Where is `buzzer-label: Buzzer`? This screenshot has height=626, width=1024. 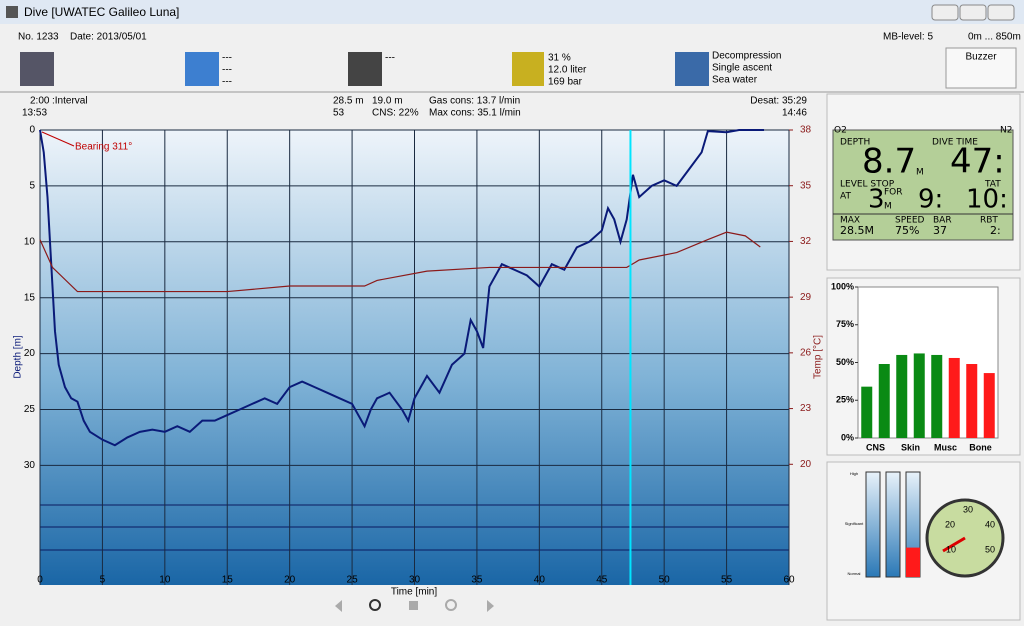
buzzer-label: Buzzer is located at coordinates (981, 57).